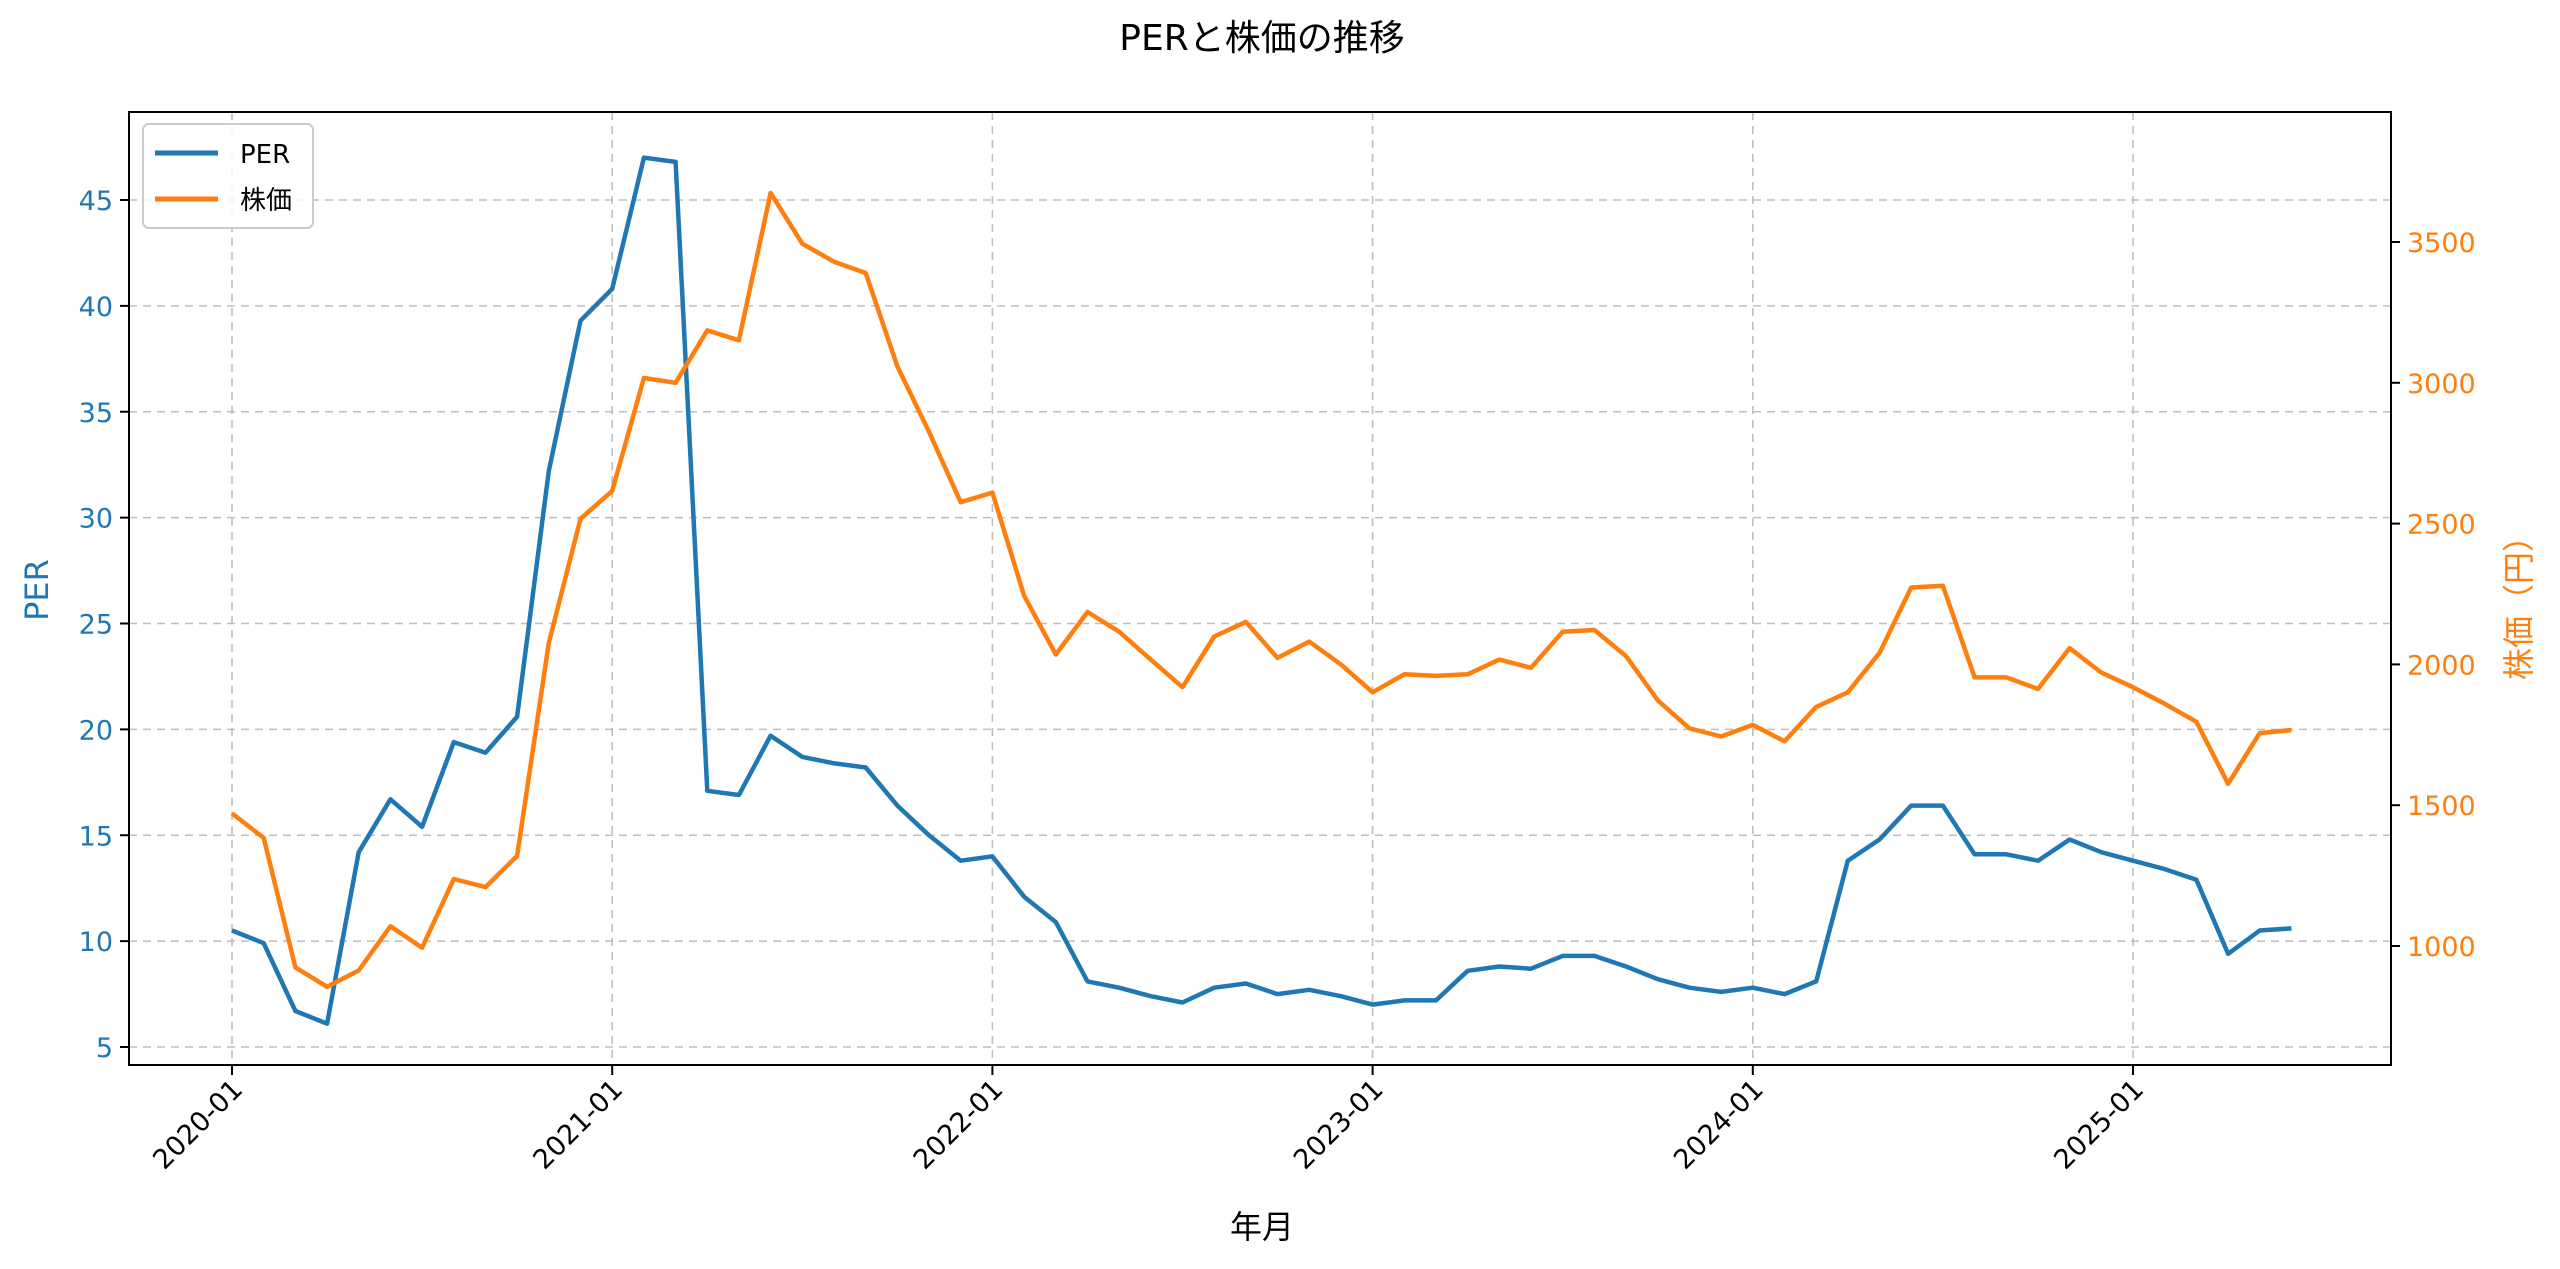 This screenshot has width=2560, height=1269. Describe the element at coordinates (2519, 600) in the screenshot. I see `right-axis-label: 株価（円）` at that location.